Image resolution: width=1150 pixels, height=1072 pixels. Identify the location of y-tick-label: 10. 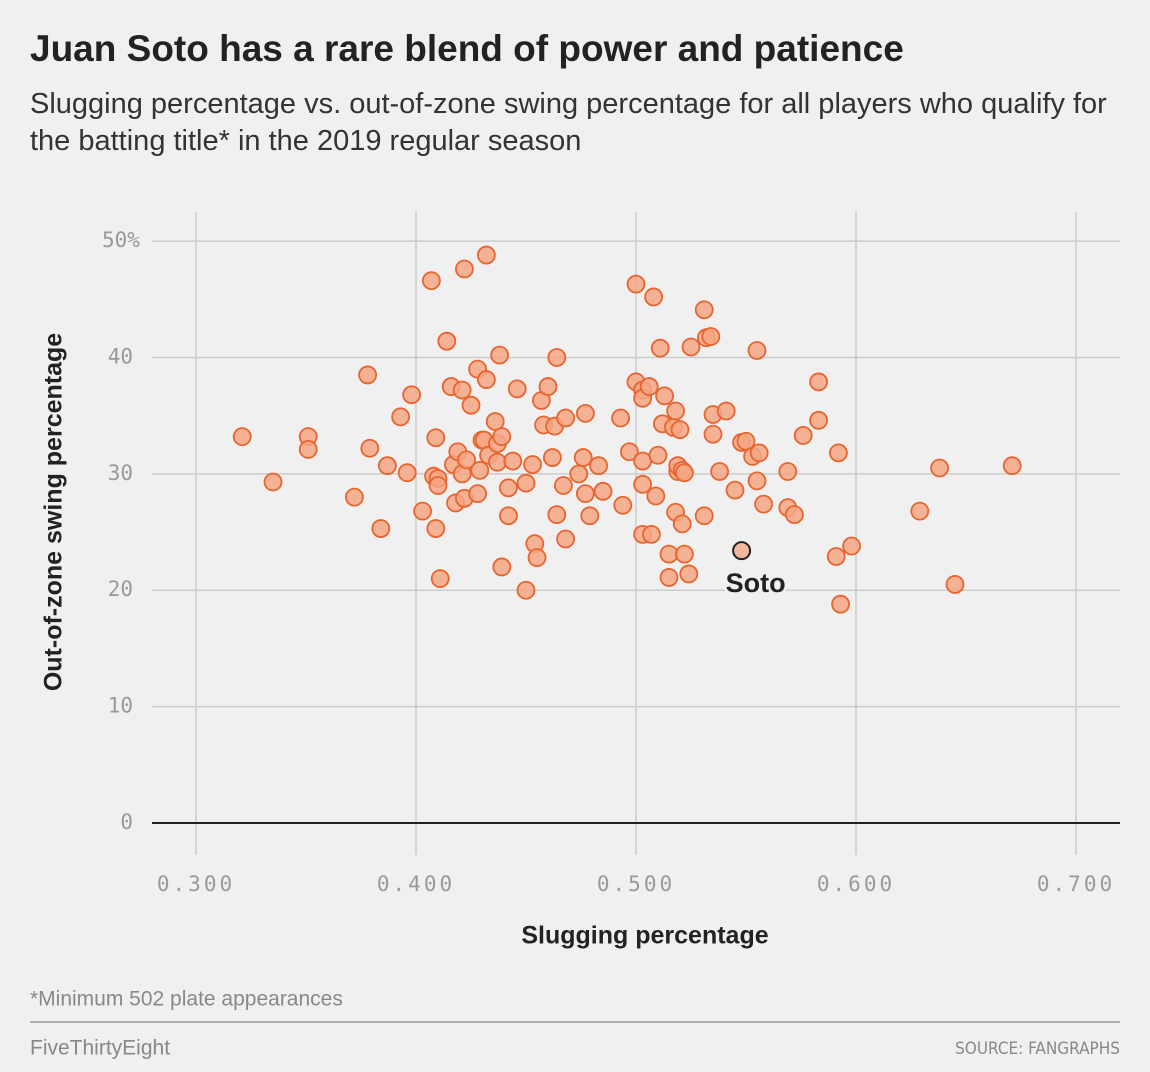
(120, 706).